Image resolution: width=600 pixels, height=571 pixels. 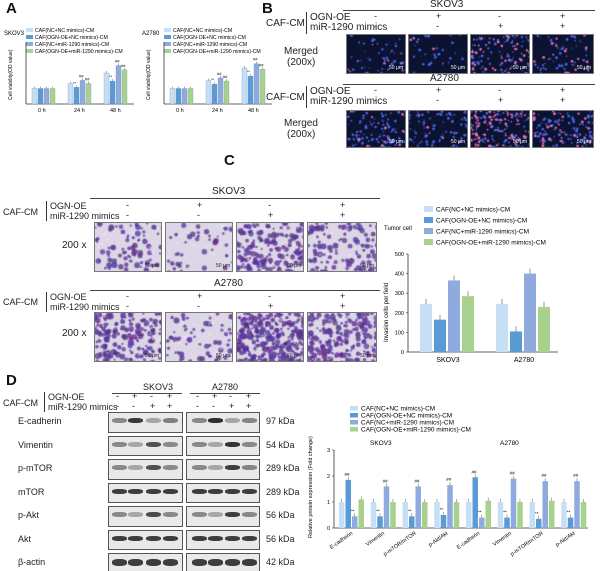 What do you see at coordinates (199, 205) in the screenshot?
I see `c-top-ogn-mark: +` at bounding box center [199, 205].